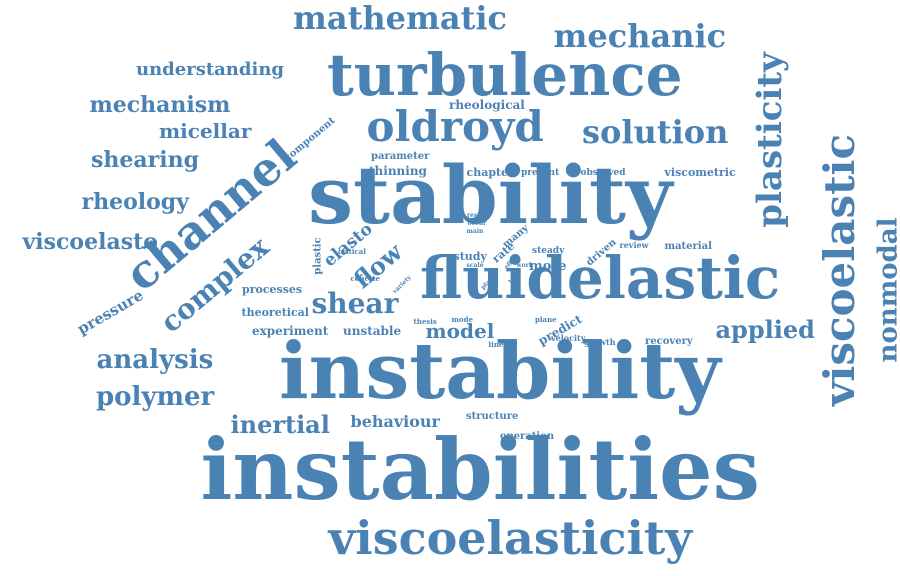  What do you see at coordinates (600, 342) in the screenshot?
I see `word-growth: growth` at bounding box center [600, 342].